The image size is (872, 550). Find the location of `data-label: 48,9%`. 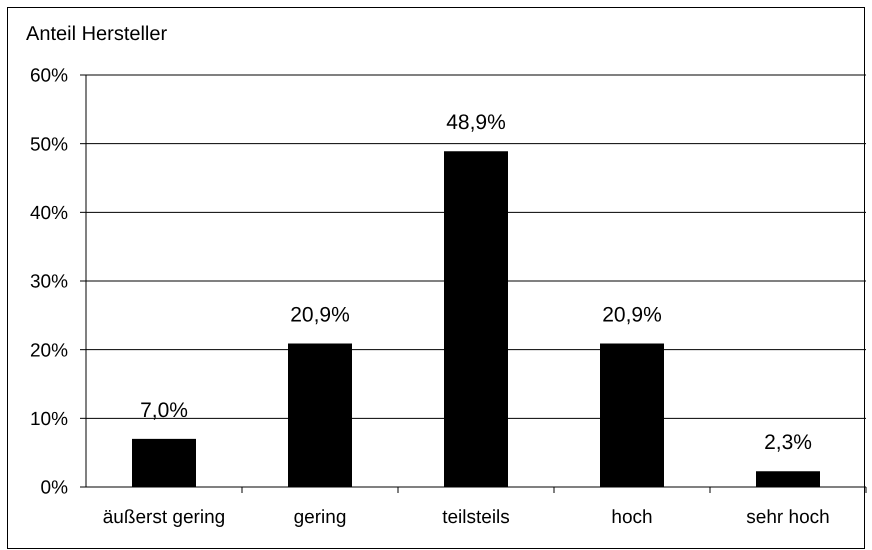

data-label: 48,9% is located at coordinates (476, 122).